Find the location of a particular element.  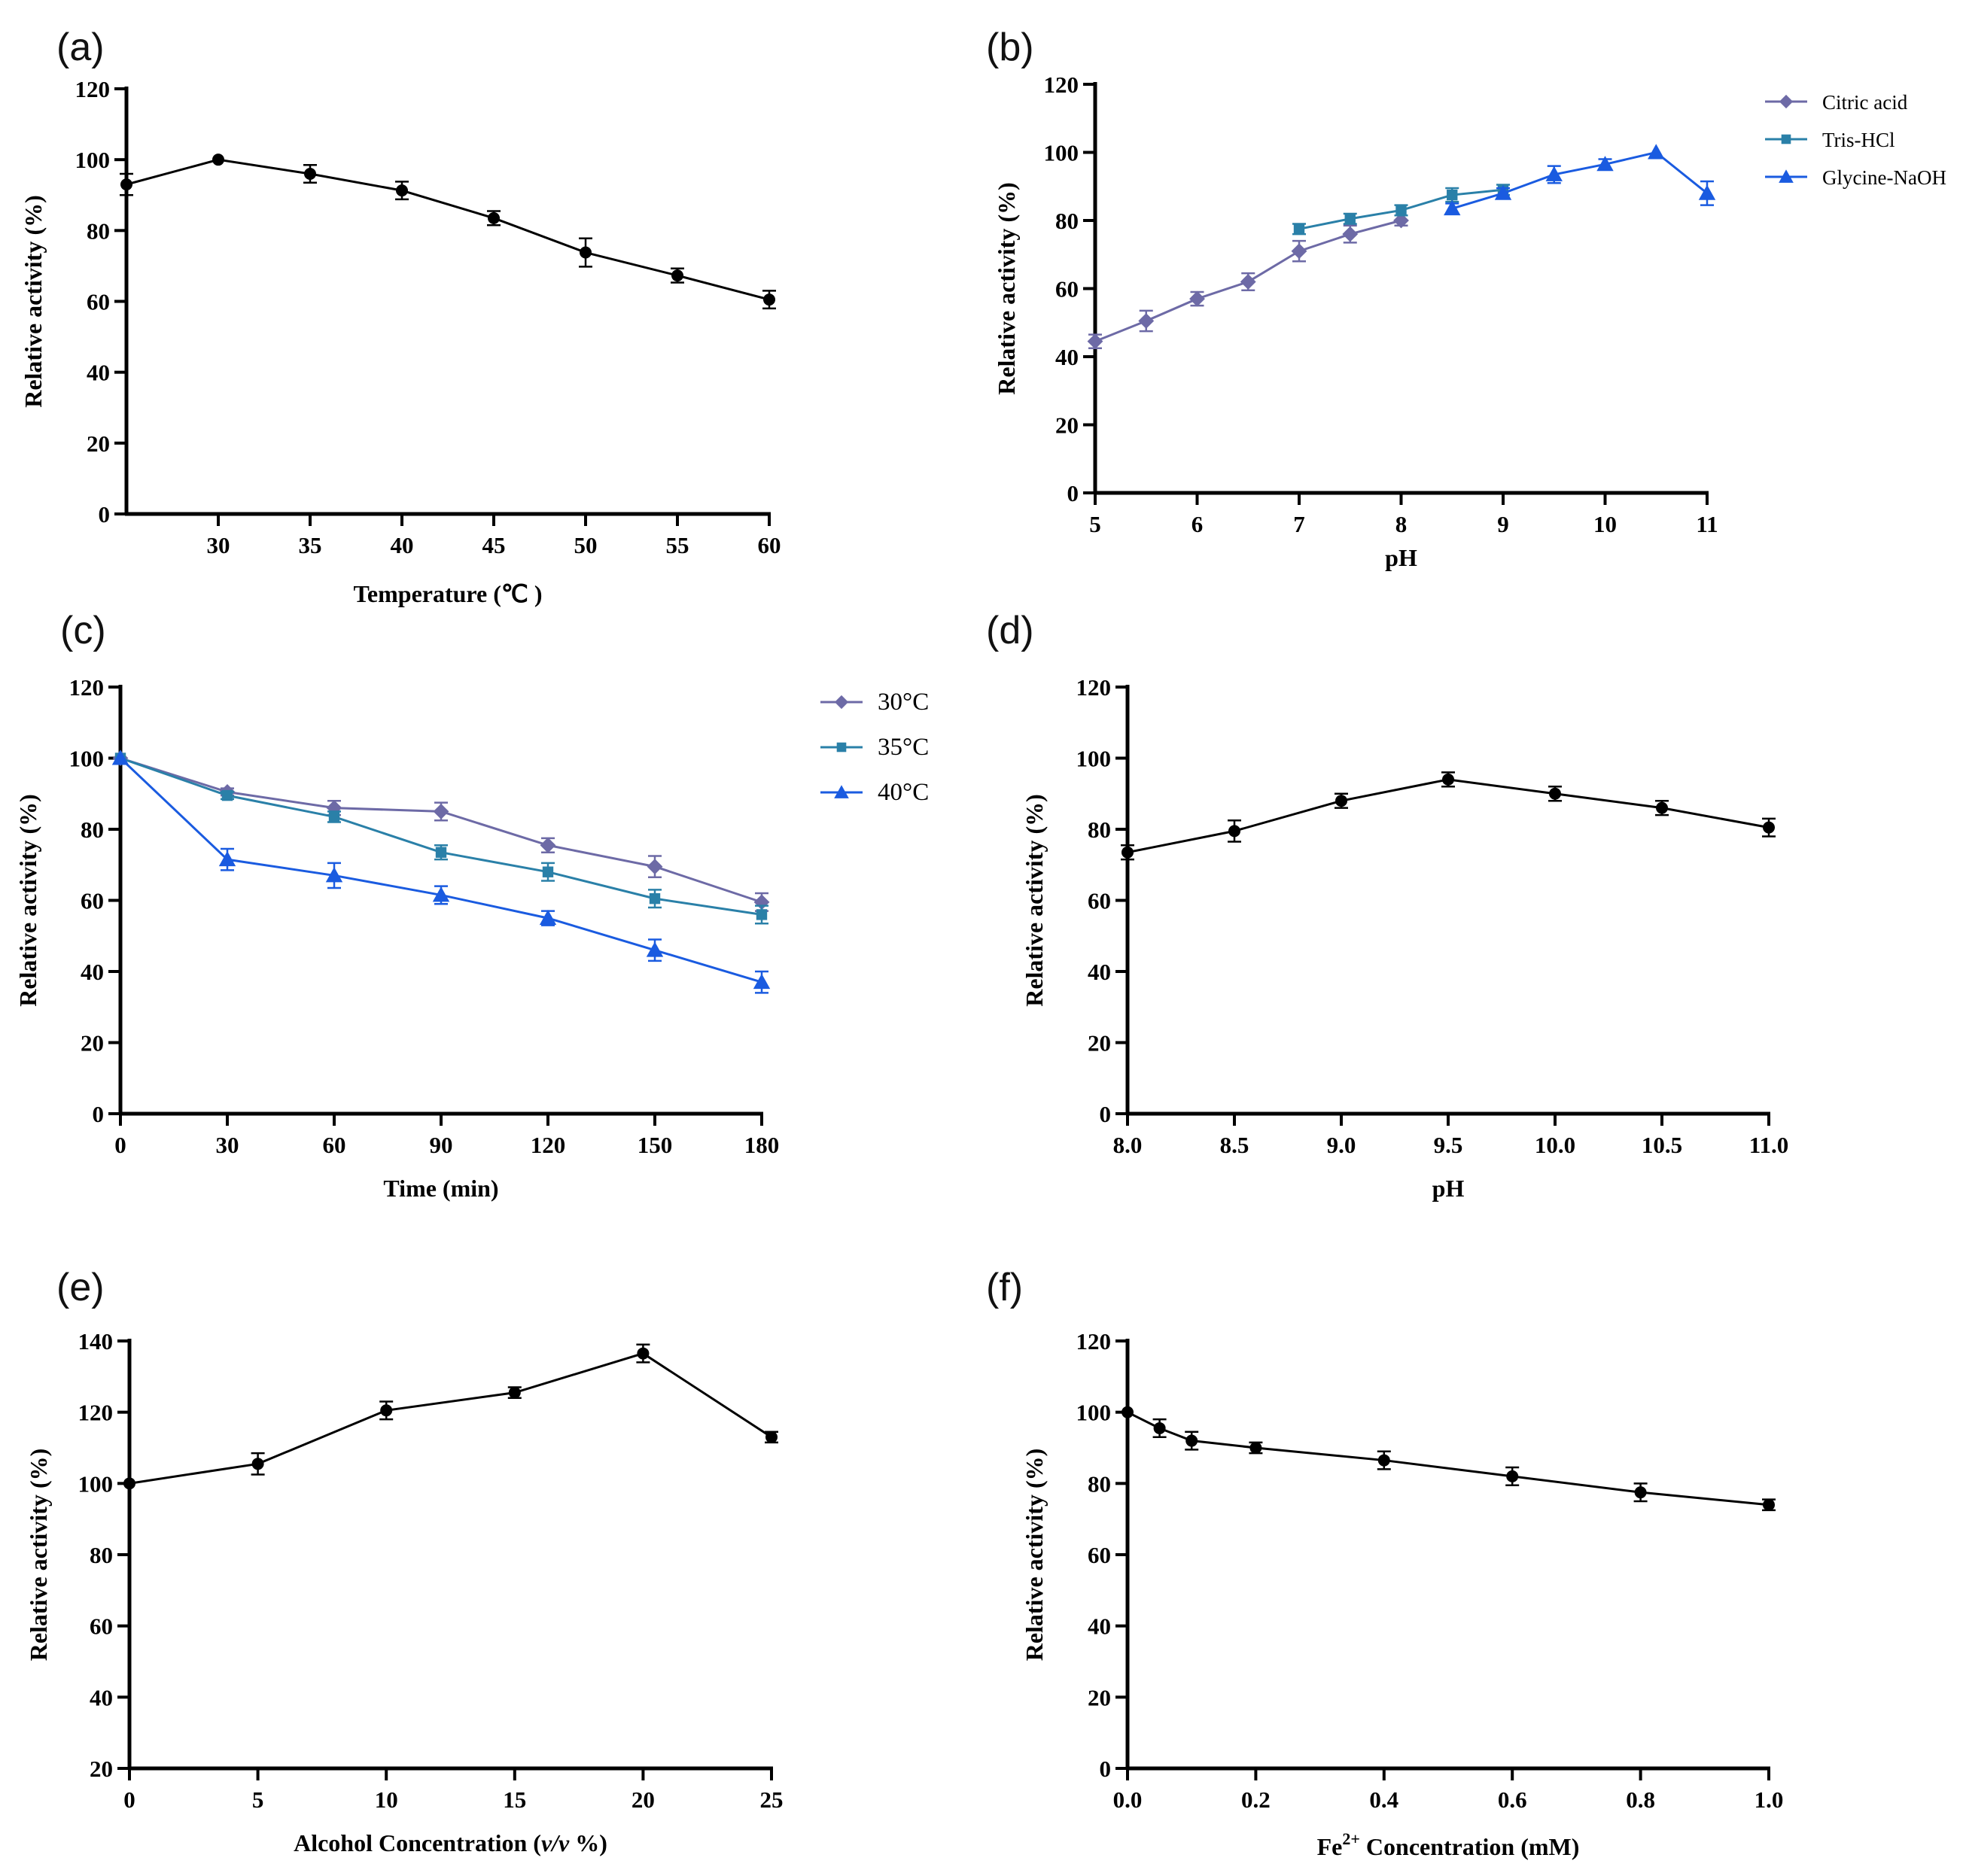

x-tick-label: 180 is located at coordinates (762, 1145).